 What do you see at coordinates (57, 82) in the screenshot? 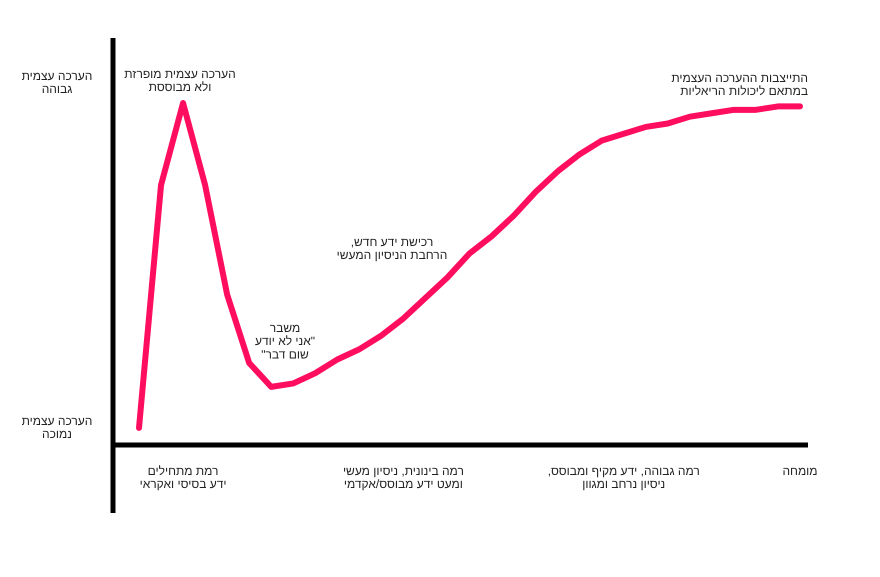
I see `text: הערכה עצמית גבוהה` at bounding box center [57, 82].